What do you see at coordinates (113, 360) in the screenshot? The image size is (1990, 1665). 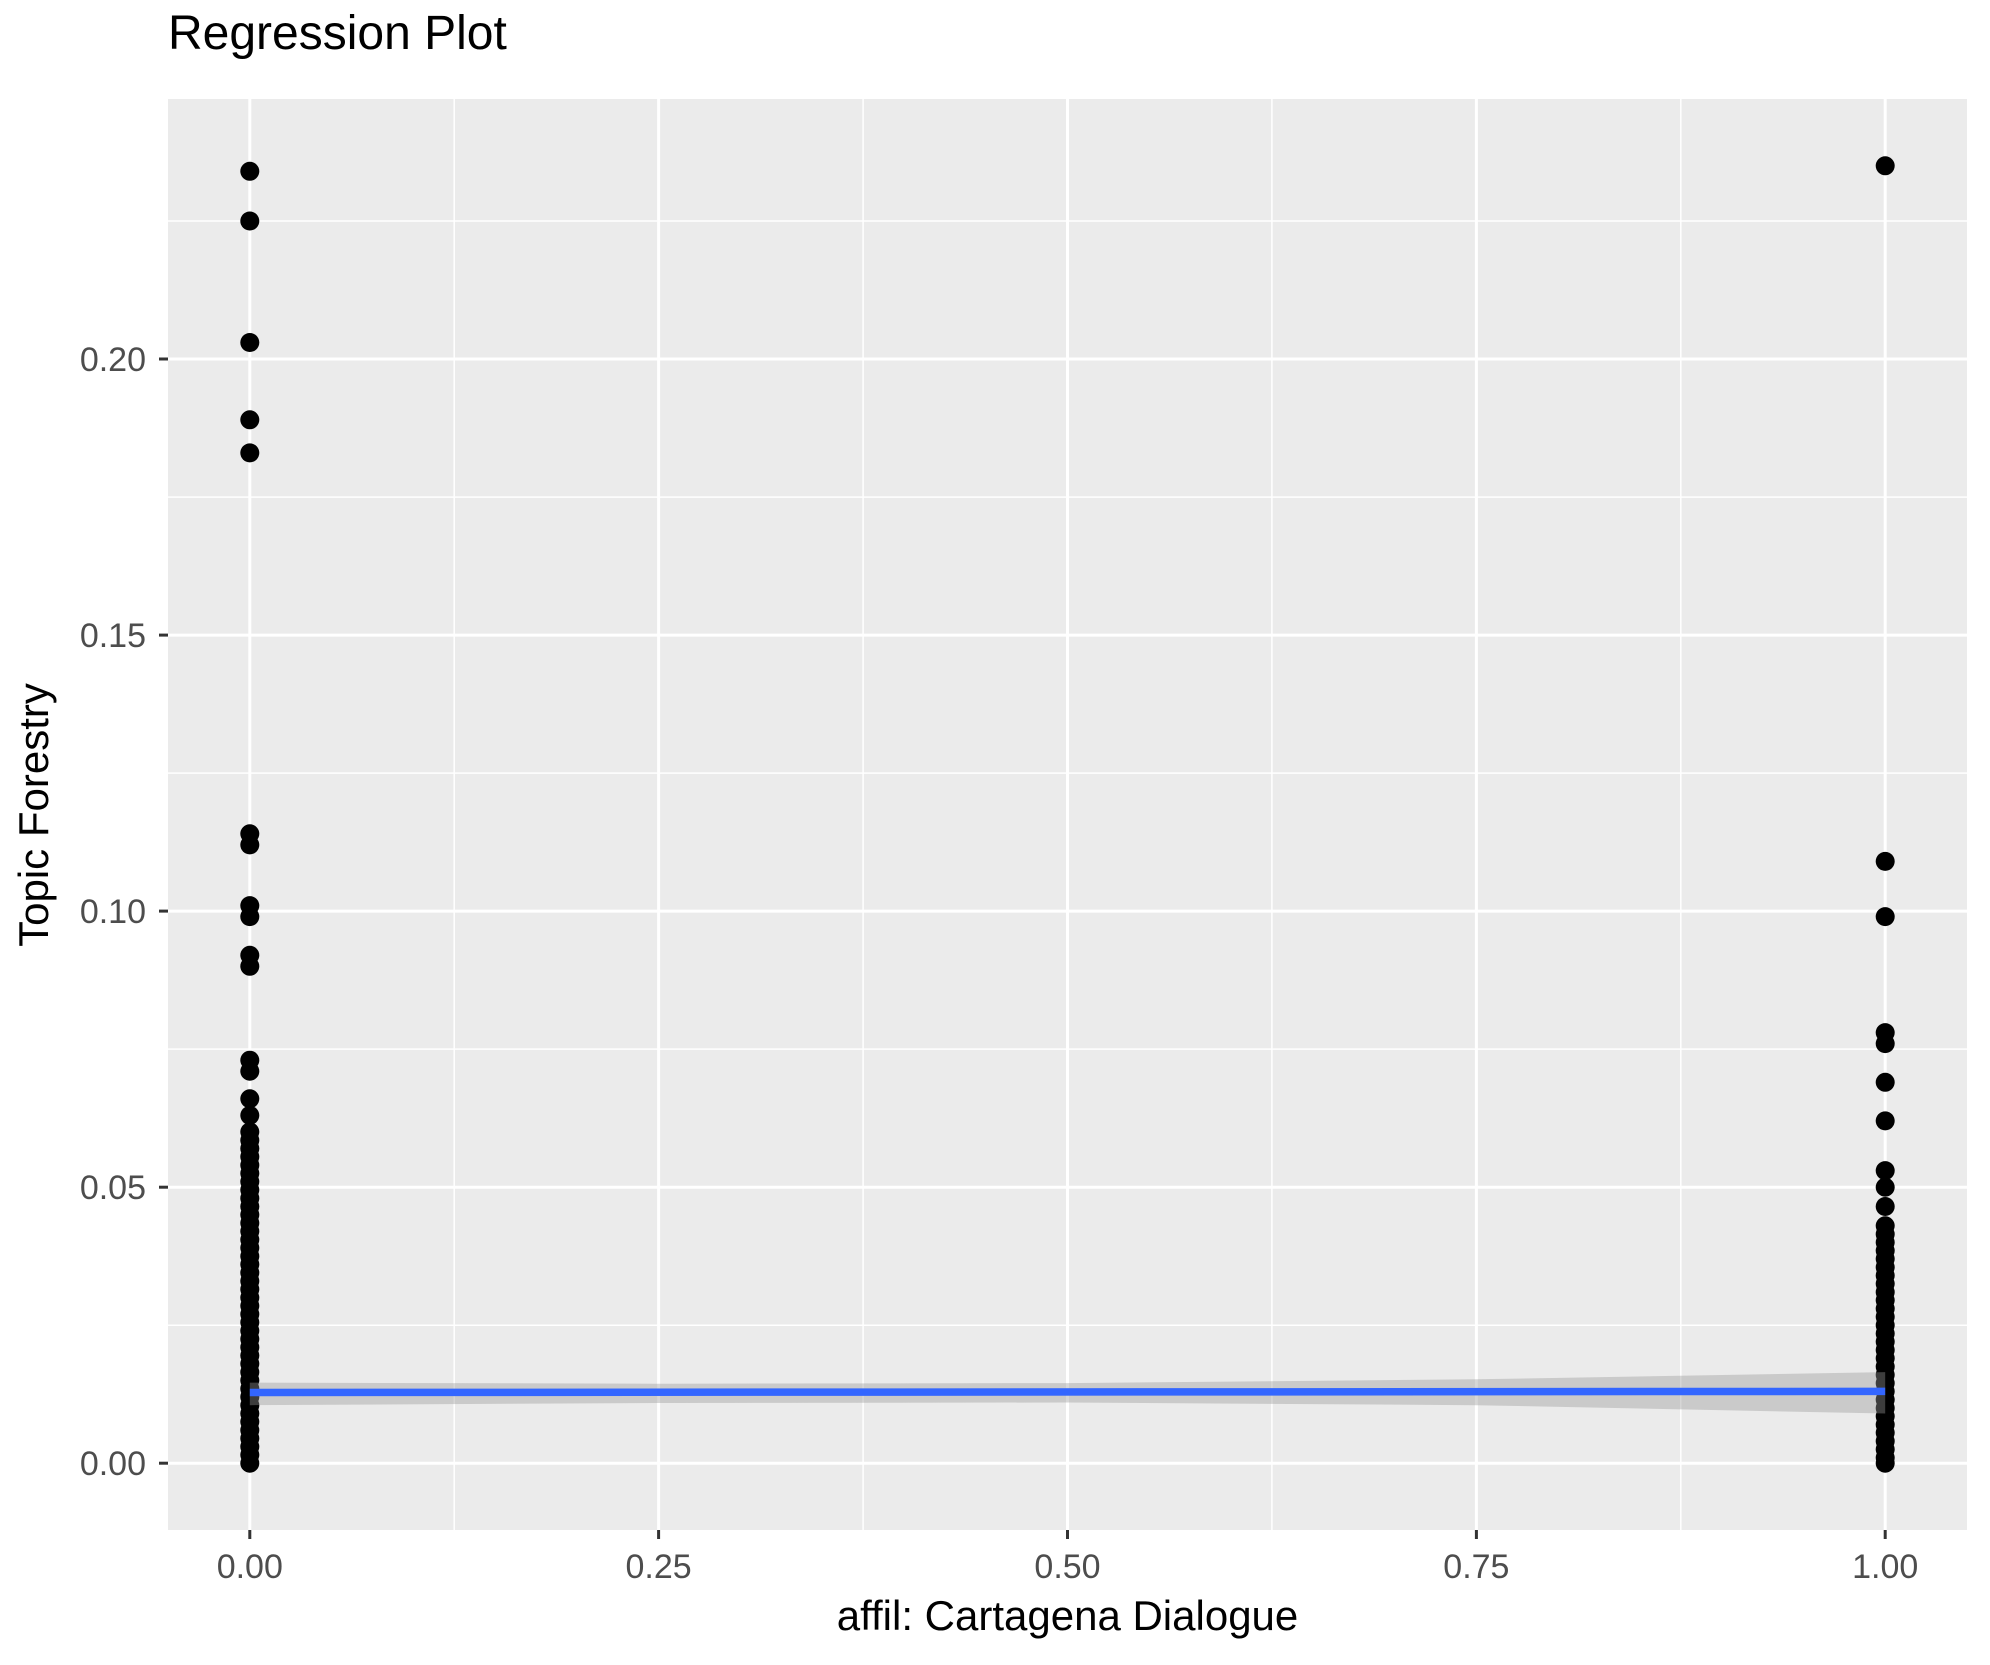 I see `y-tick-label: 0.20` at bounding box center [113, 360].